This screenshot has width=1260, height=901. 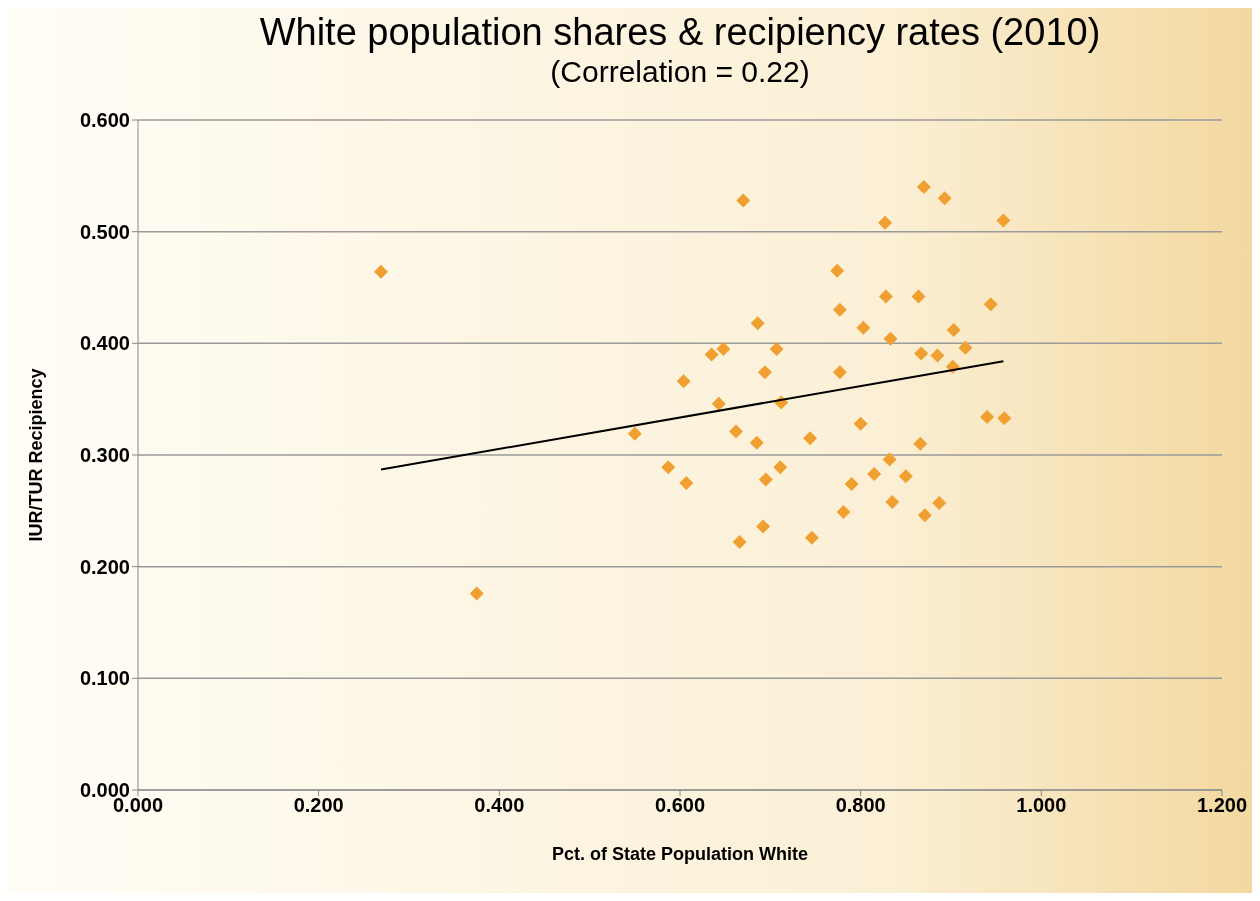 What do you see at coordinates (104, 343) in the screenshot?
I see `y-tick-label: 0.400` at bounding box center [104, 343].